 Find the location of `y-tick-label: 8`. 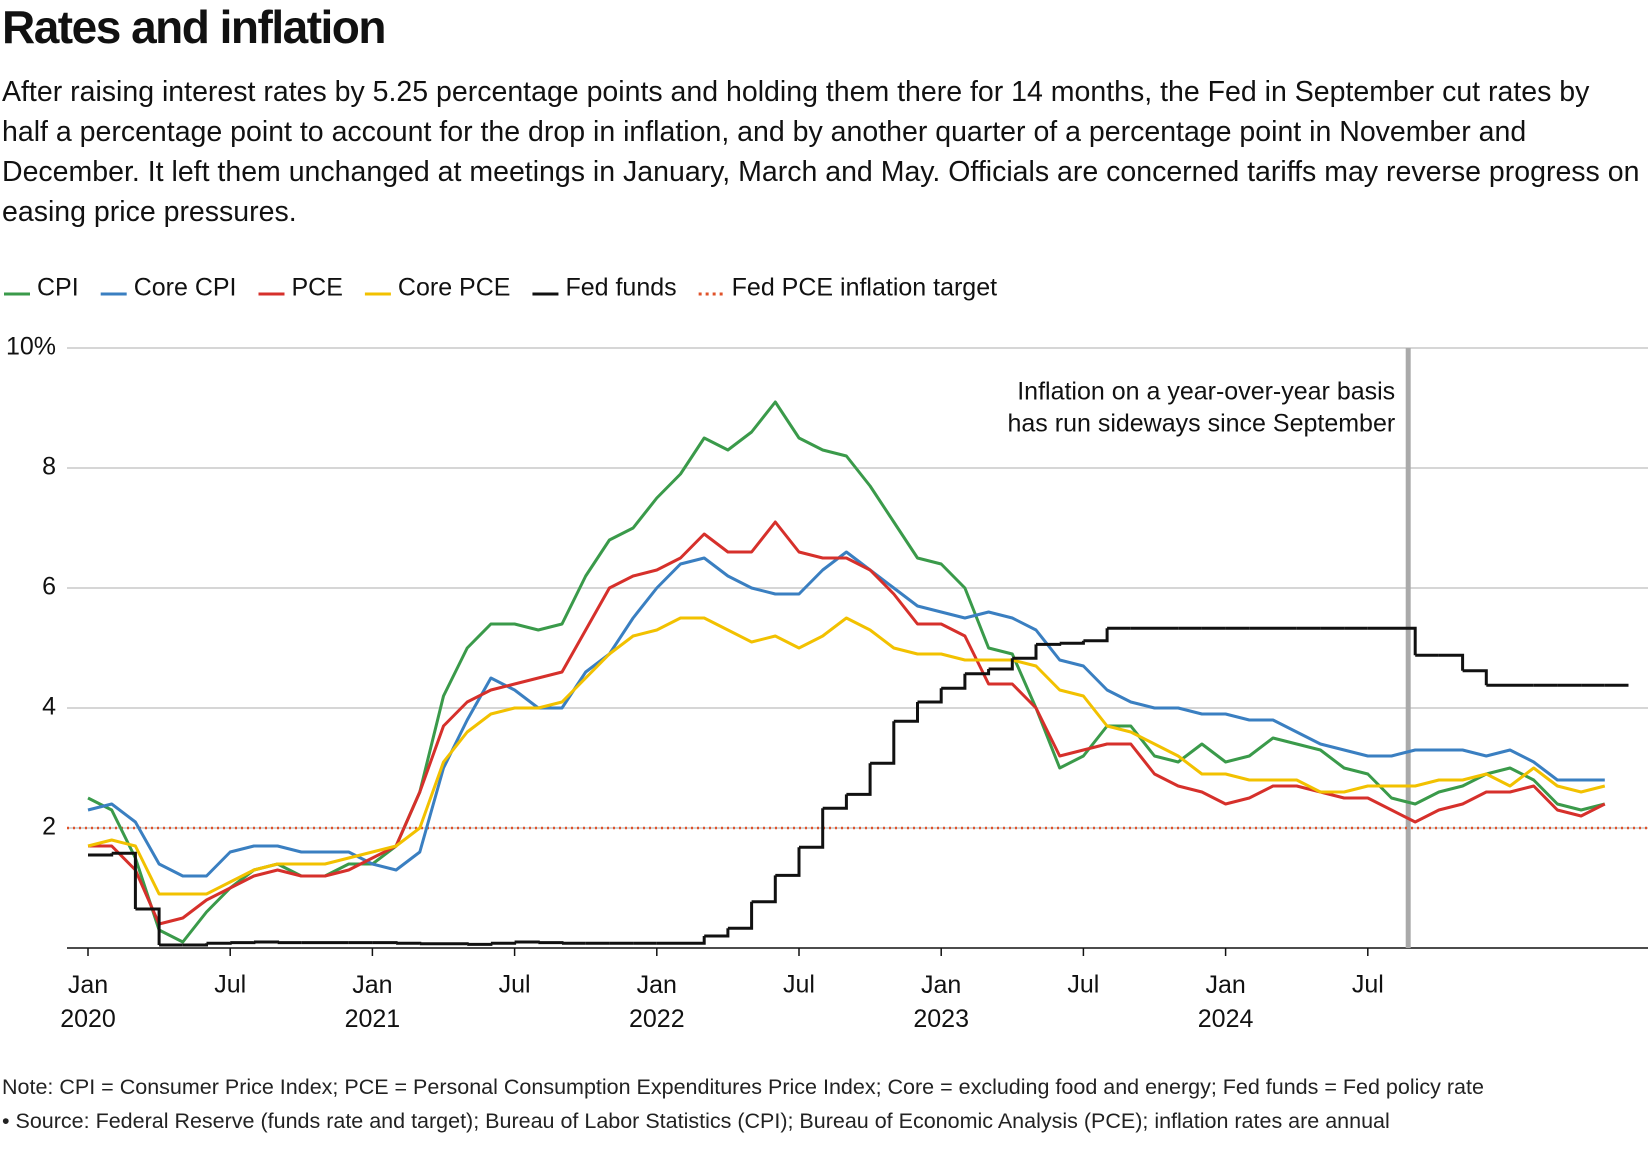

y-tick-label: 8 is located at coordinates (49, 467).